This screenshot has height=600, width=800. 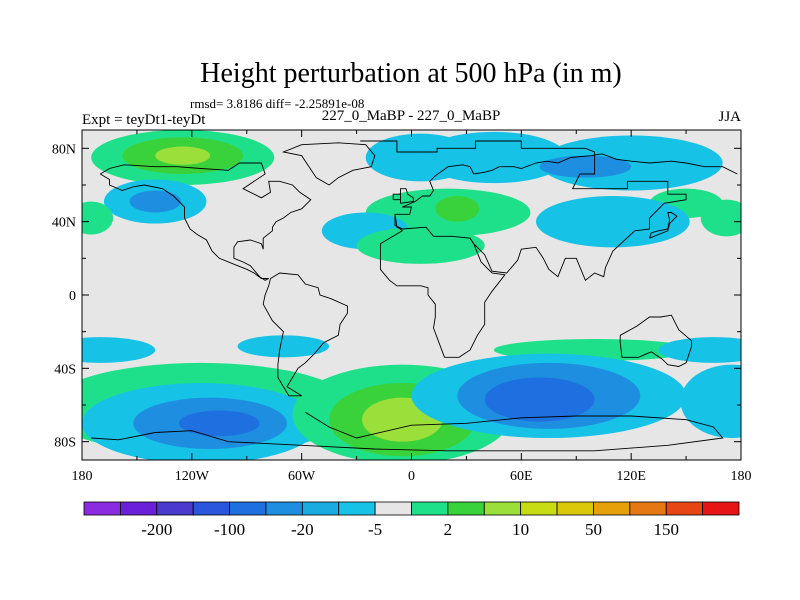 I want to click on colorbar-label: -100, so click(x=229, y=529).